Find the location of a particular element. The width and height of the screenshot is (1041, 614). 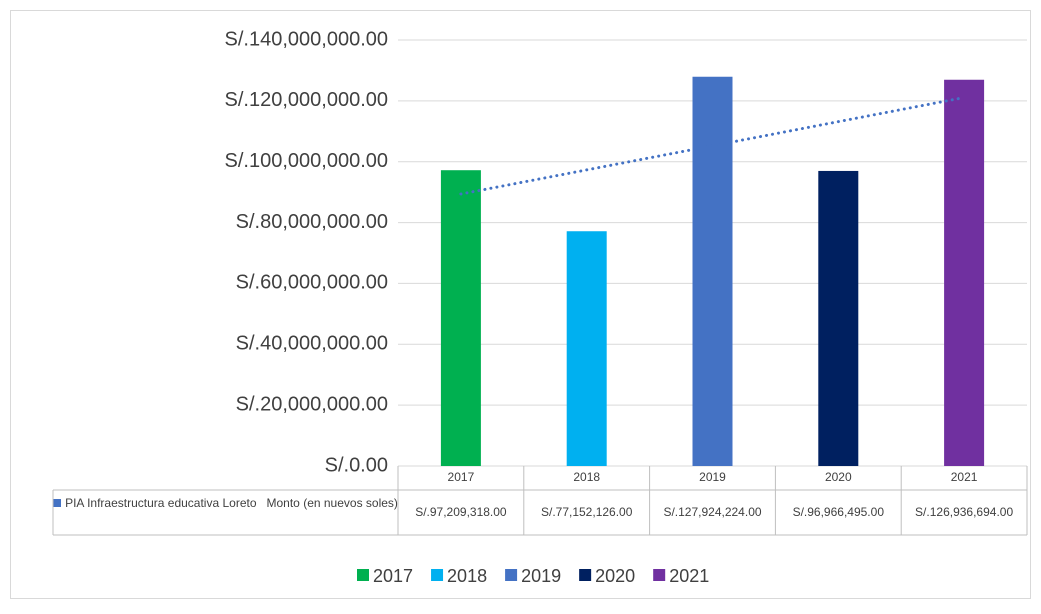

legend-label: 2019 is located at coordinates (541, 576).